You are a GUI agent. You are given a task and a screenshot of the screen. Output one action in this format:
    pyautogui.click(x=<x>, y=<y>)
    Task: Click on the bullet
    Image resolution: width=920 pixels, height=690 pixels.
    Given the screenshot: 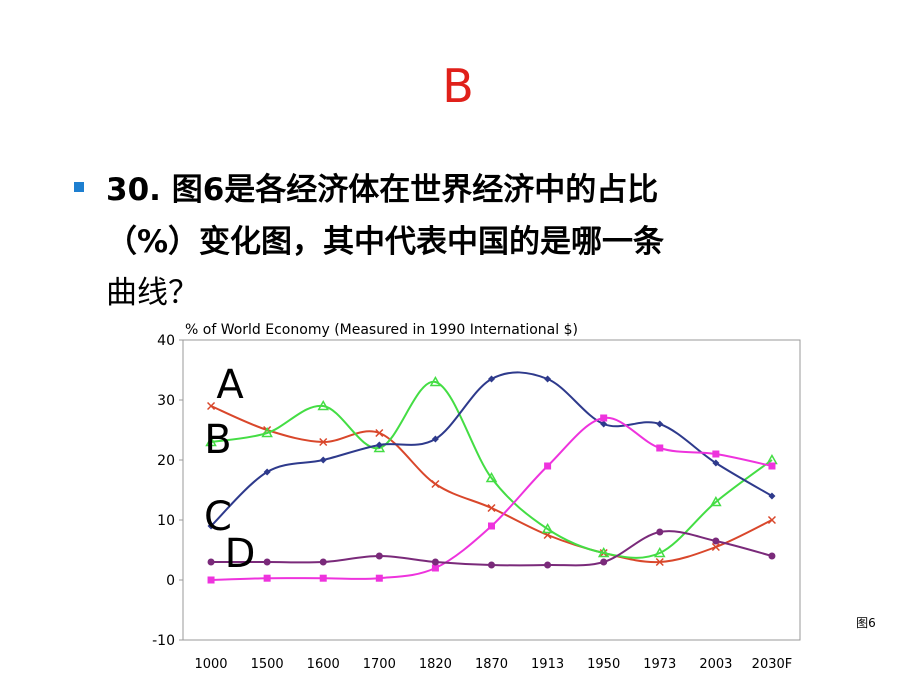 What is the action you would take?
    pyautogui.click(x=79, y=187)
    